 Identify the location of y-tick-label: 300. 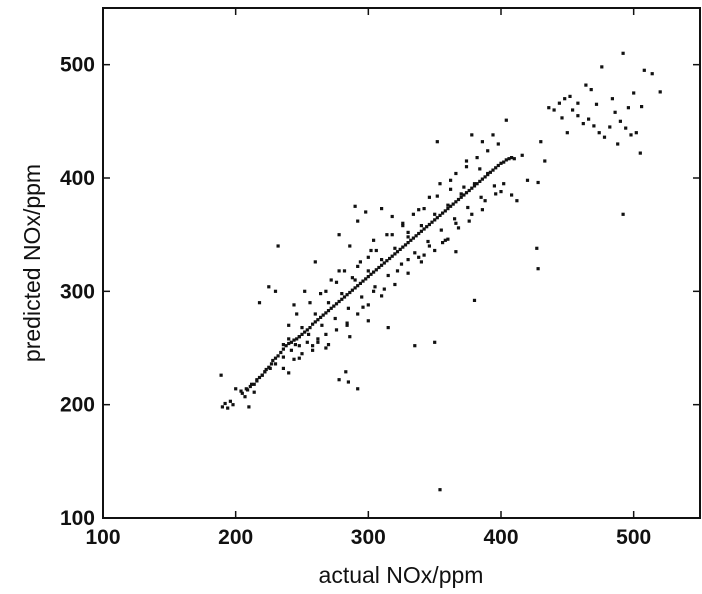
(77, 291).